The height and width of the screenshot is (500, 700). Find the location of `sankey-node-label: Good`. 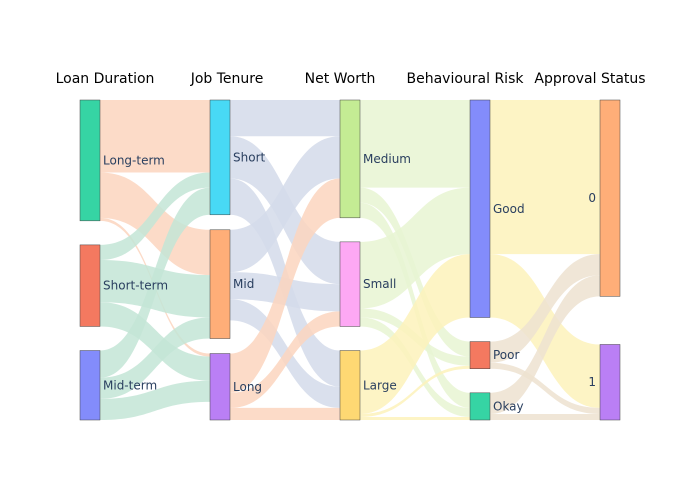

sankey-node-label: Good is located at coordinates (509, 209).